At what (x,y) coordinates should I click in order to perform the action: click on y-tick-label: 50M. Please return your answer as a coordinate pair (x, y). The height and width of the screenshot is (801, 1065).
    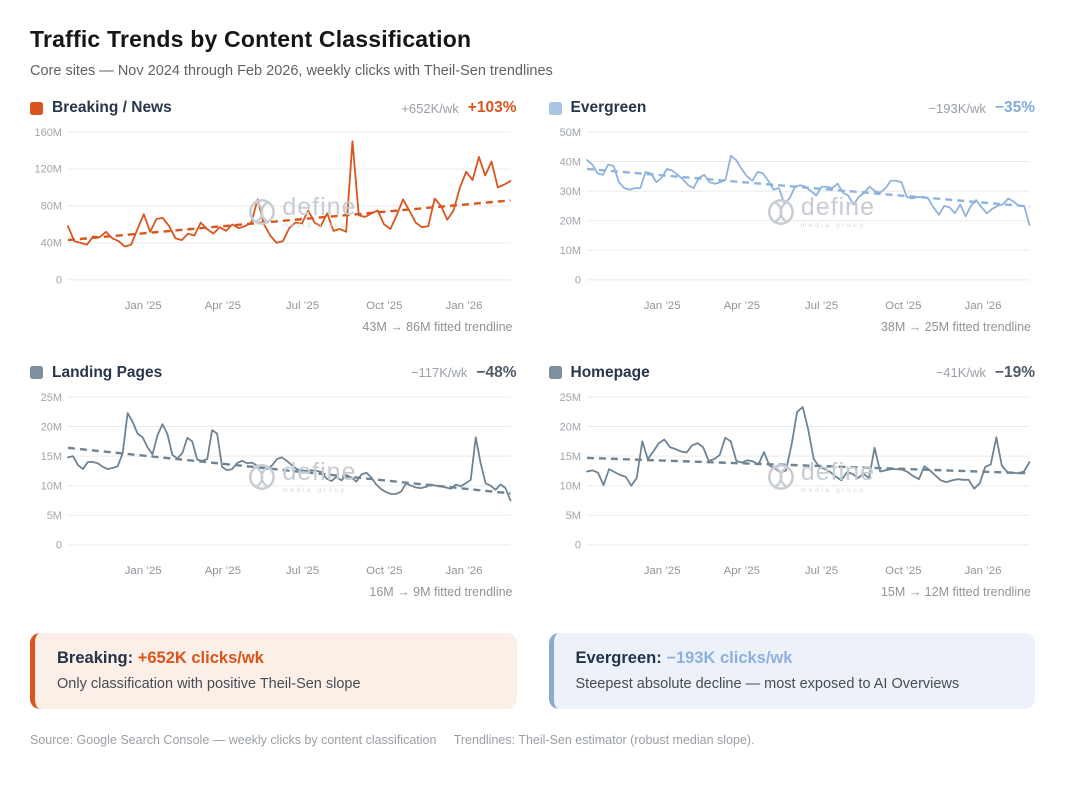
    Looking at the image, I should click on (569, 133).